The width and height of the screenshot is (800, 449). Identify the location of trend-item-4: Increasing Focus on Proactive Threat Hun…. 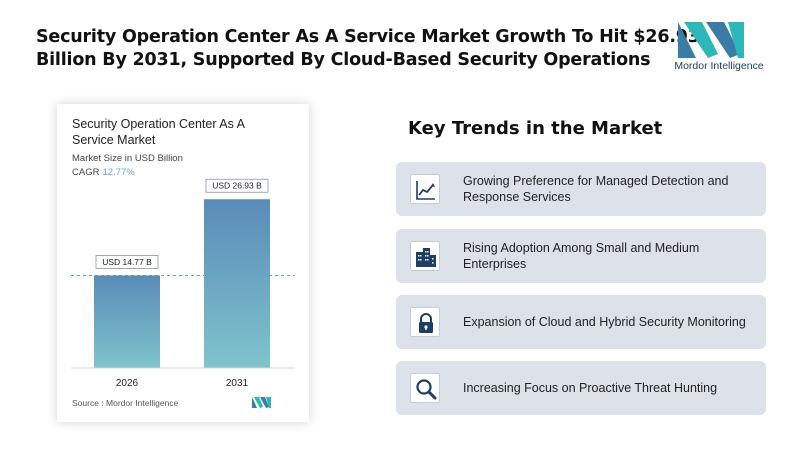
(581, 388).